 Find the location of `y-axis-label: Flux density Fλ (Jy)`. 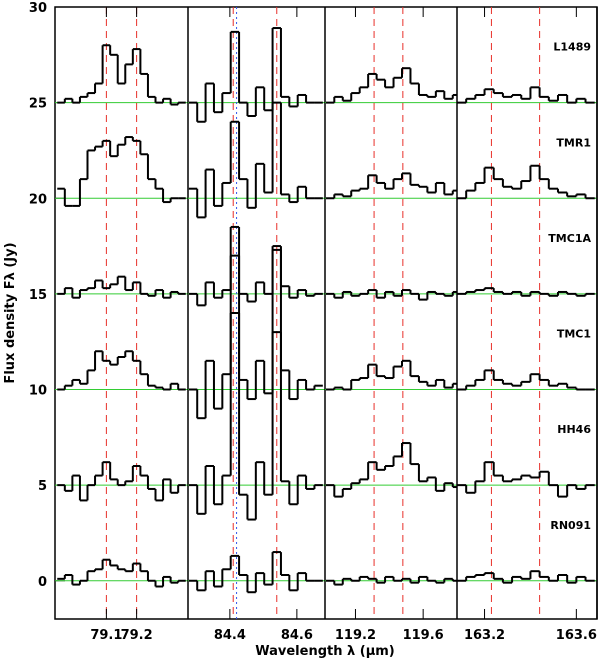

y-axis-label: Flux density Fλ (Jy) is located at coordinates (10, 312).